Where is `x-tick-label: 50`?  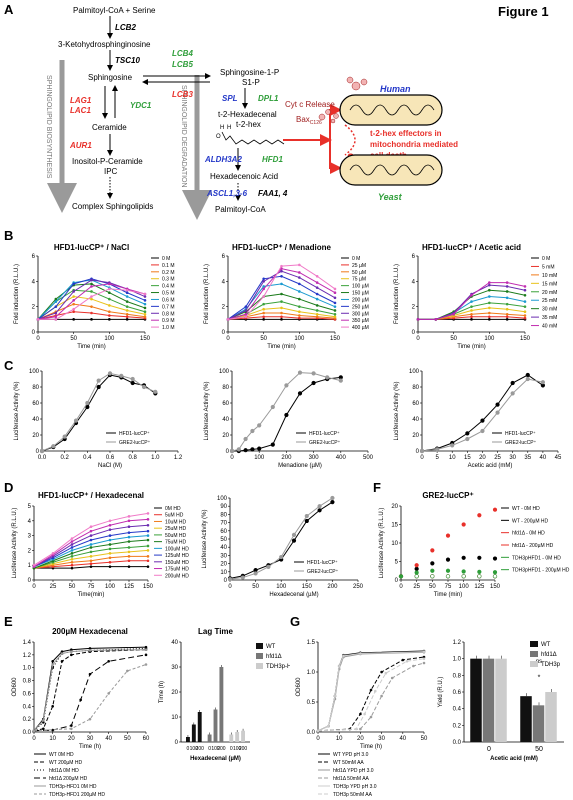 x-tick-label: 50 is located at coordinates (72, 587).